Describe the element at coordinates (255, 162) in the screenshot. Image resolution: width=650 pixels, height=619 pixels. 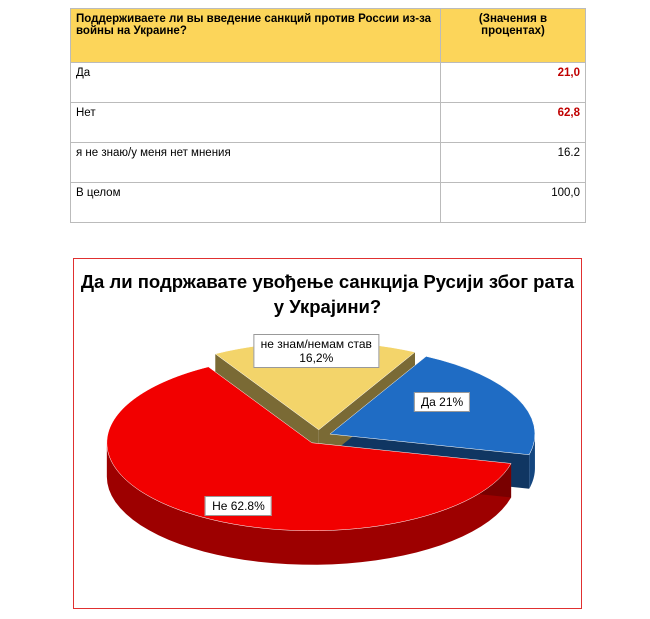
I see `row-label: я не знаю/у меня нет мнения` at that location.